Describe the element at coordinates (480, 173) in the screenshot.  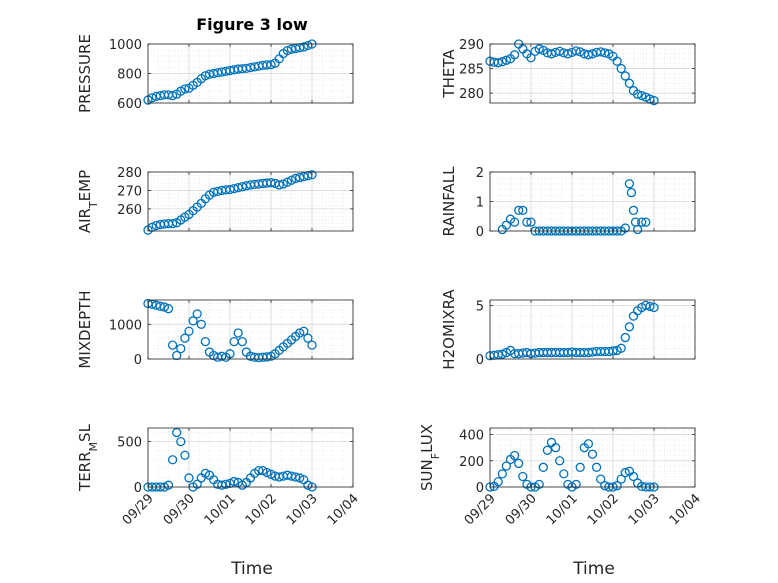
I see `y-tick-label: 2` at that location.